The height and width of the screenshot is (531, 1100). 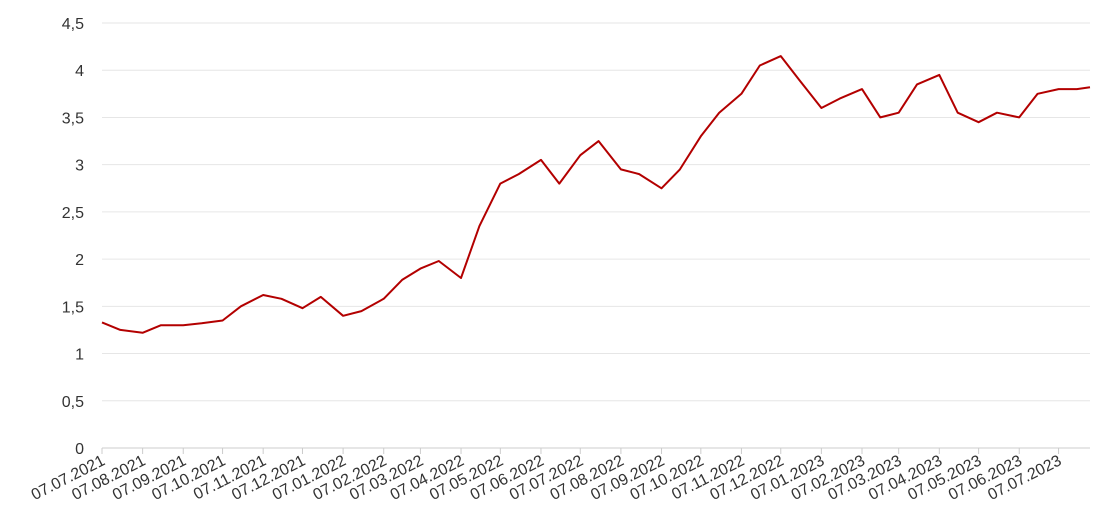 I want to click on y-tick-label: 1, so click(x=79, y=355).